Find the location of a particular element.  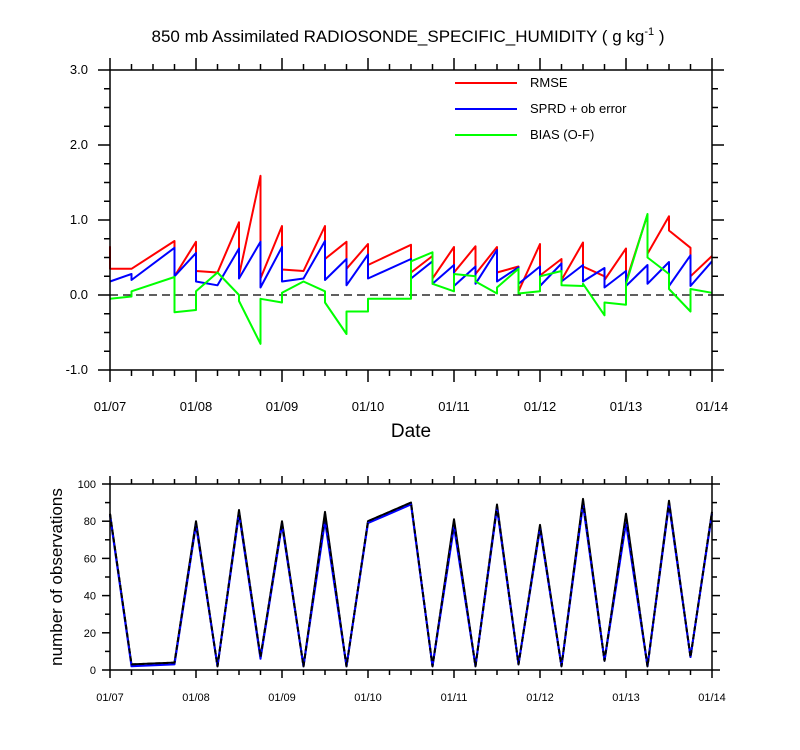

y-tick-label: 0 is located at coordinates (93, 671).